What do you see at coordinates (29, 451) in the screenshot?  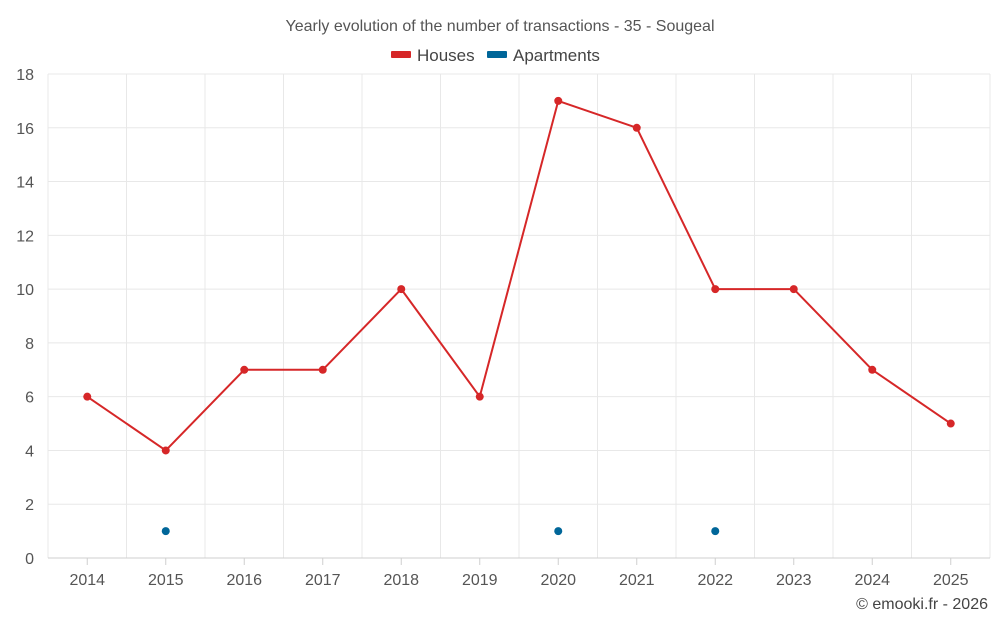 I see `y-tick-label: 4` at bounding box center [29, 451].